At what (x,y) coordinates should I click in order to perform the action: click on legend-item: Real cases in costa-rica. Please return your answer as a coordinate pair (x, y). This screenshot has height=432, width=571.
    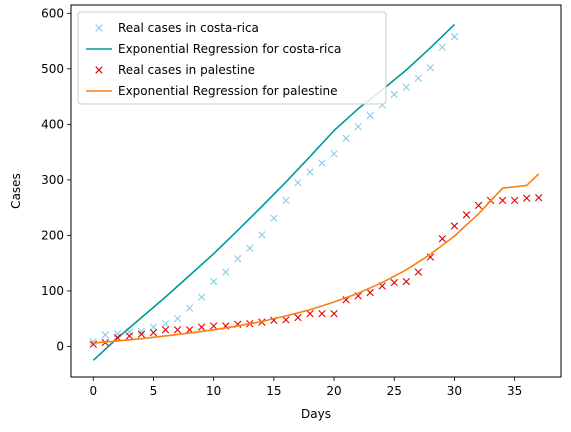
    Looking at the image, I should click on (177, 28).